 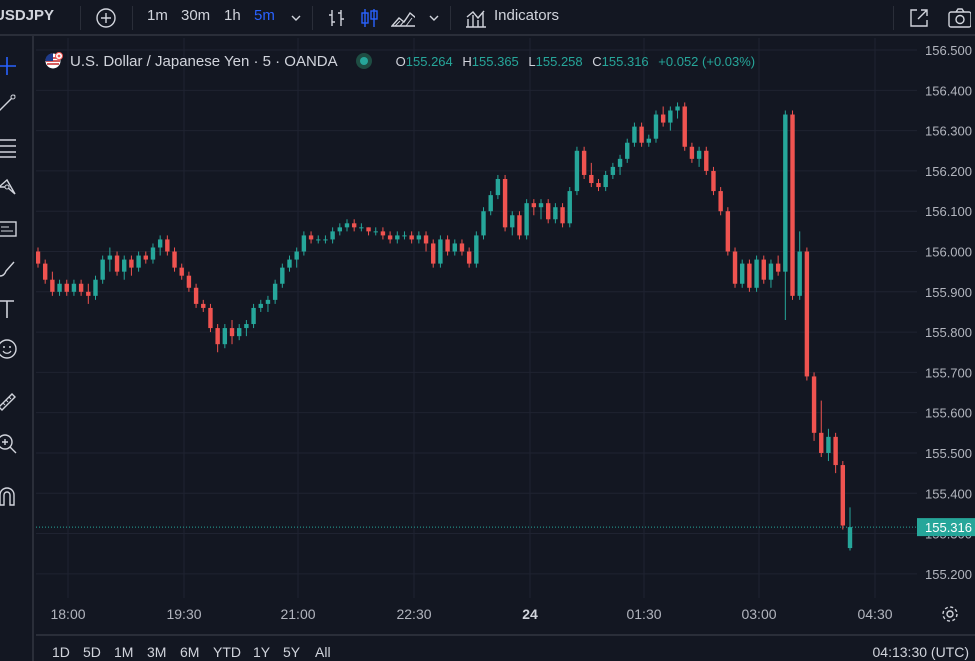 I want to click on range-ytd-button: YTD, so click(x=227, y=652).